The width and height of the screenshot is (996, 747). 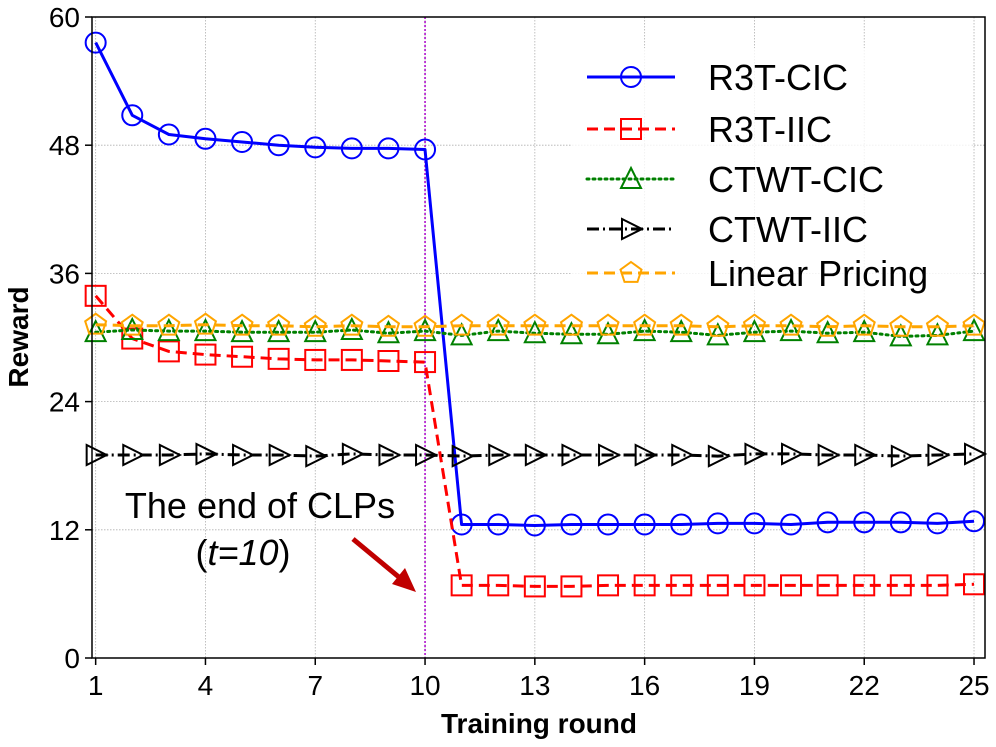 What do you see at coordinates (539, 723) in the screenshot?
I see `x-axis-label: Training round` at bounding box center [539, 723].